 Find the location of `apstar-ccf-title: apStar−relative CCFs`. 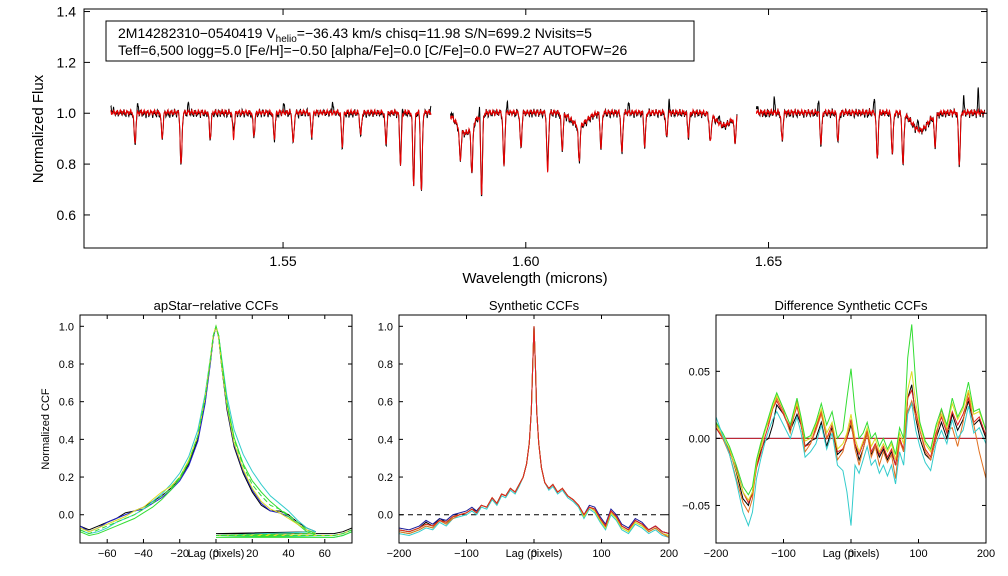

apstar-ccf-title: apStar−relative CCFs is located at coordinates (216, 305).